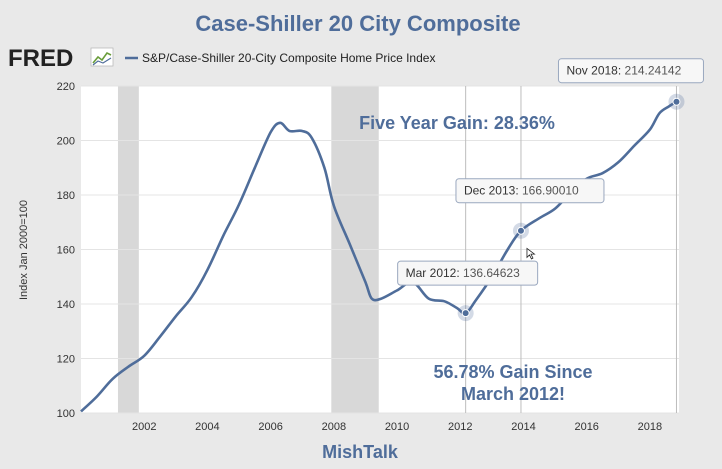 The height and width of the screenshot is (469, 722). What do you see at coordinates (357, 23) in the screenshot?
I see `chart-title: Case-Shiller 20 City Composite` at bounding box center [357, 23].